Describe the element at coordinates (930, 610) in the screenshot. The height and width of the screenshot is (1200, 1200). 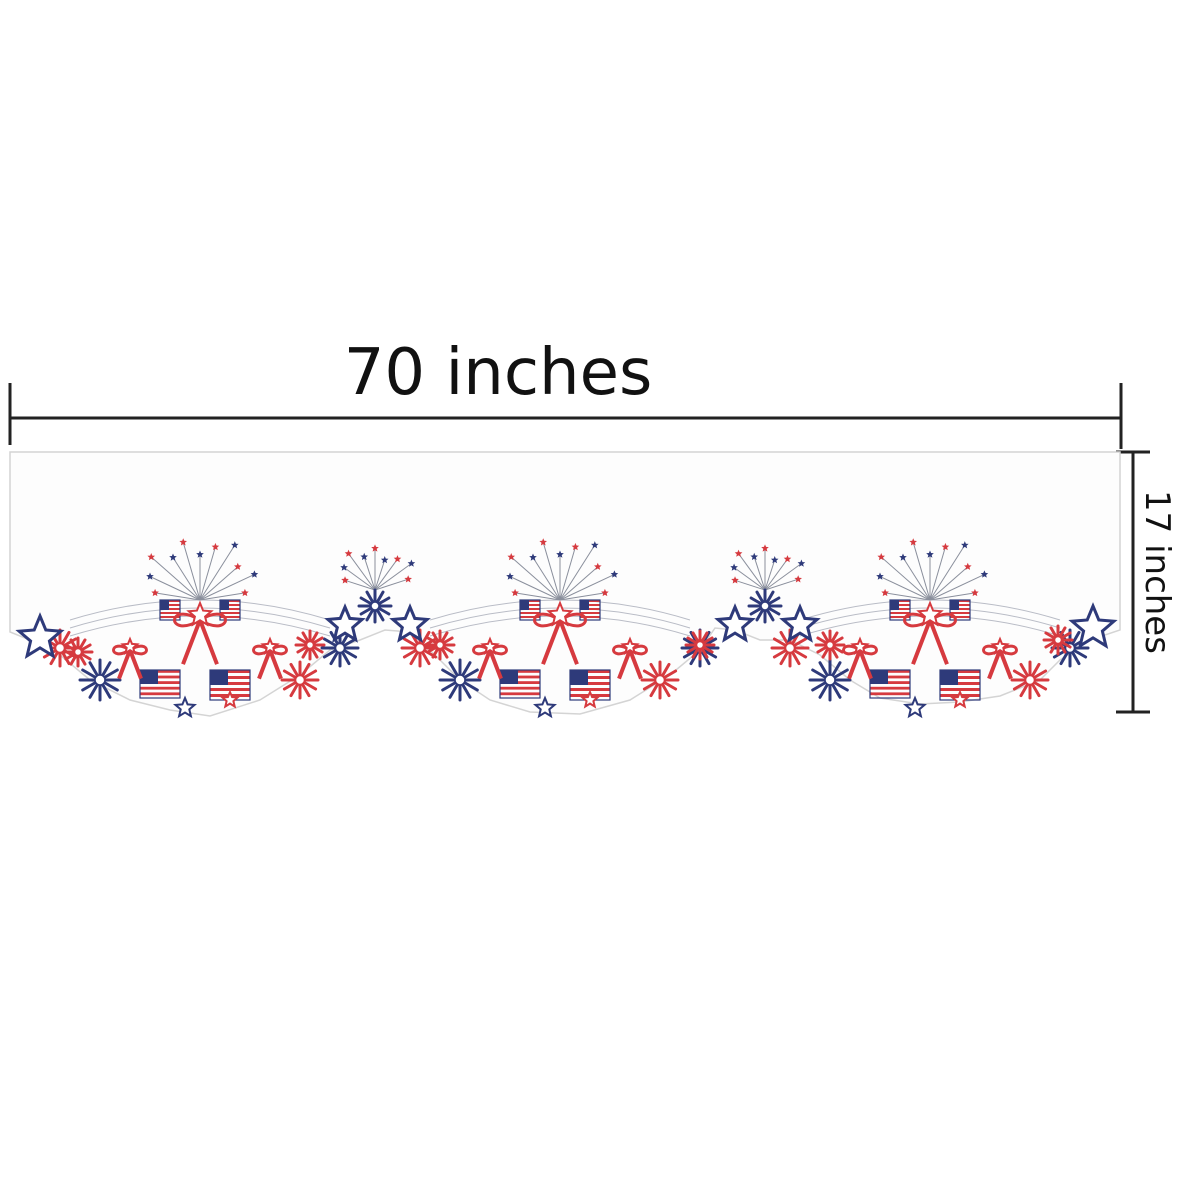
I see `decorative-arc` at that location.